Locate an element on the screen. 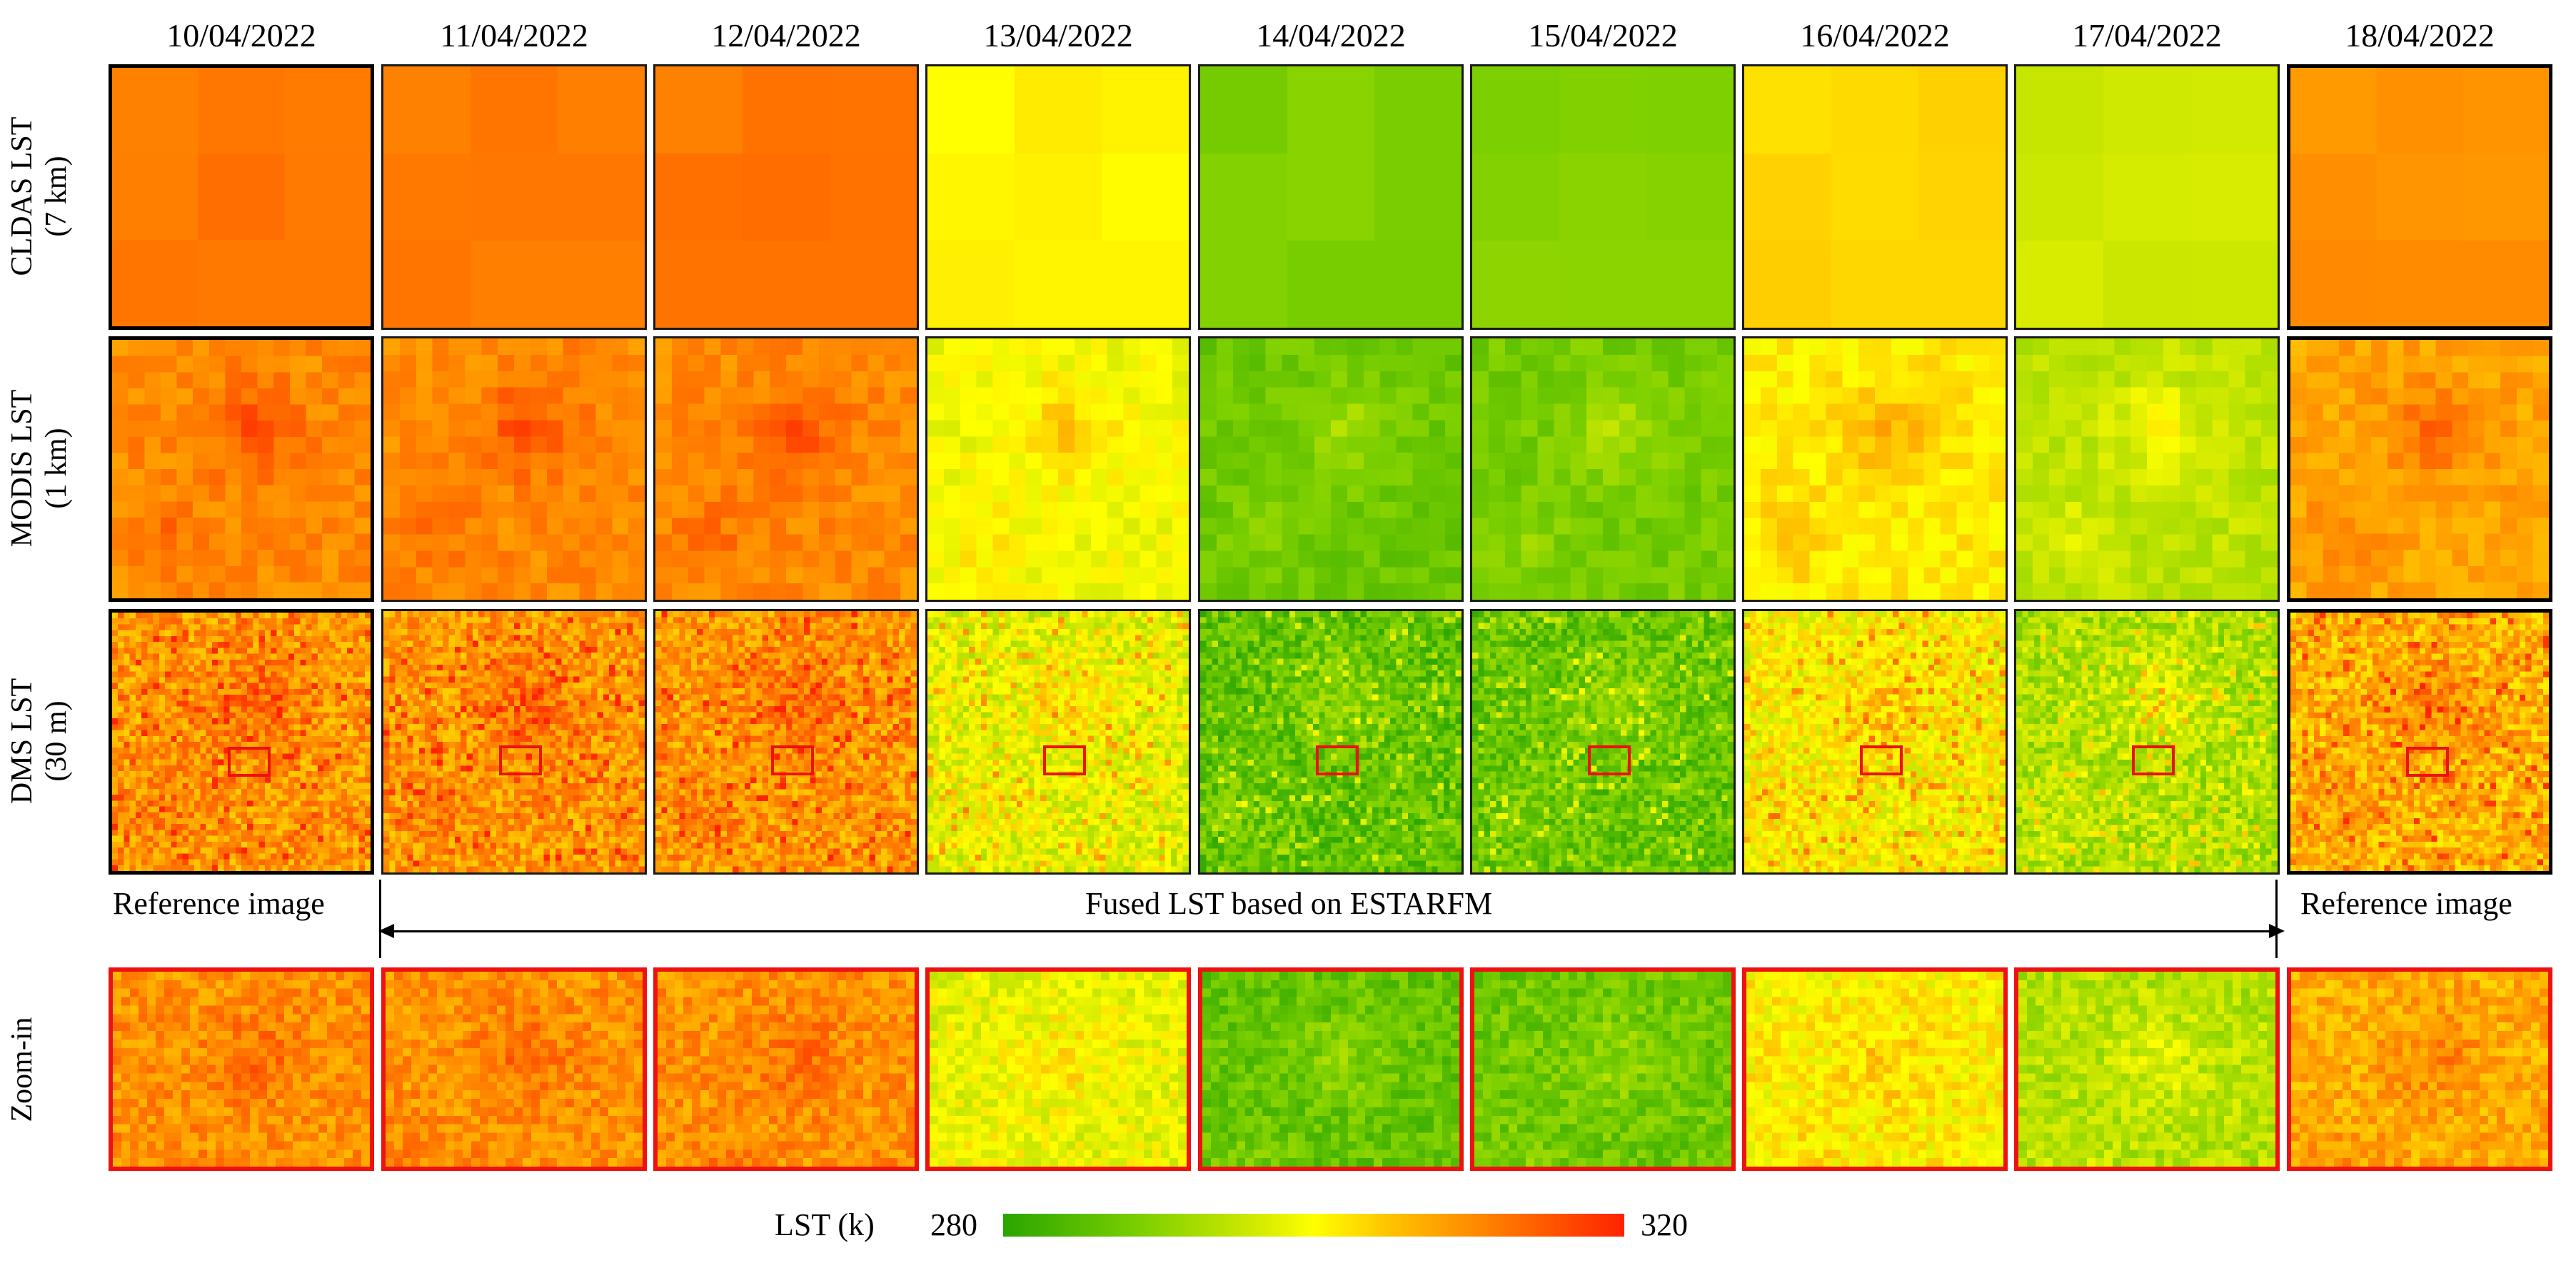 This screenshot has width=2576, height=1263. row-label-cldas: CLDAS LST (7 km) is located at coordinates (40, 196).